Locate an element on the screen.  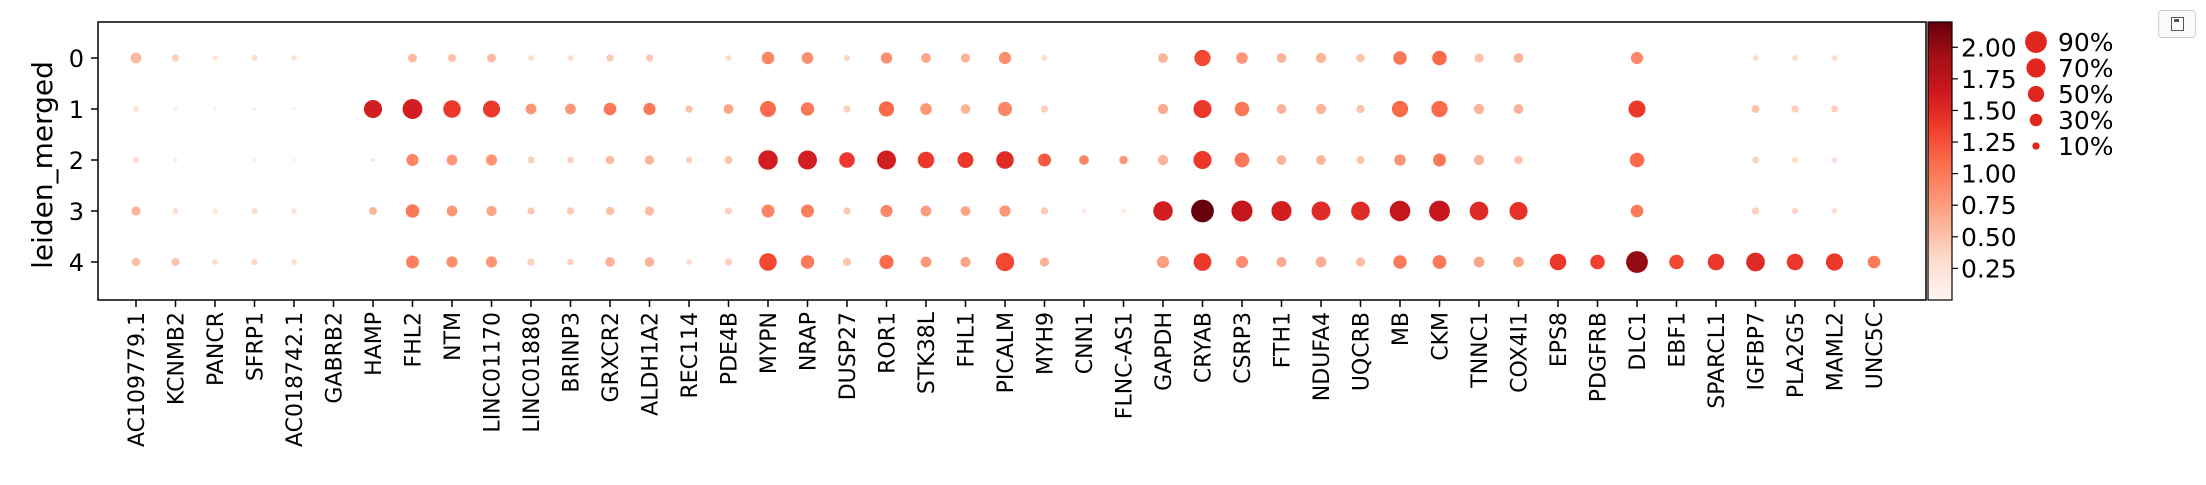
dot-0-NRAP is located at coordinates (807, 58).